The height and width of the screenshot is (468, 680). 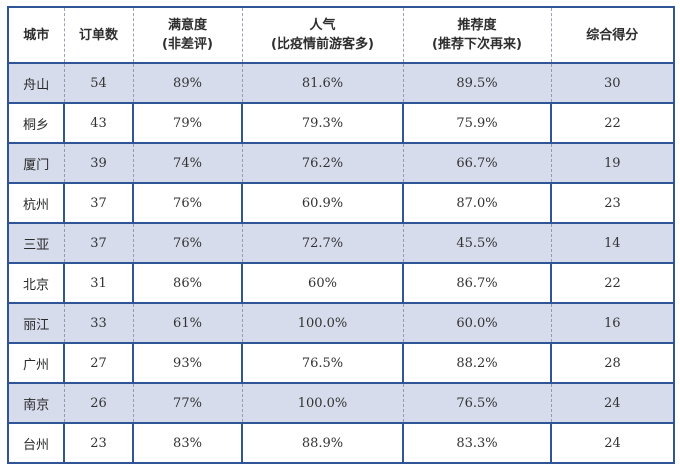 I want to click on cell-score: 23, so click(x=612, y=203).